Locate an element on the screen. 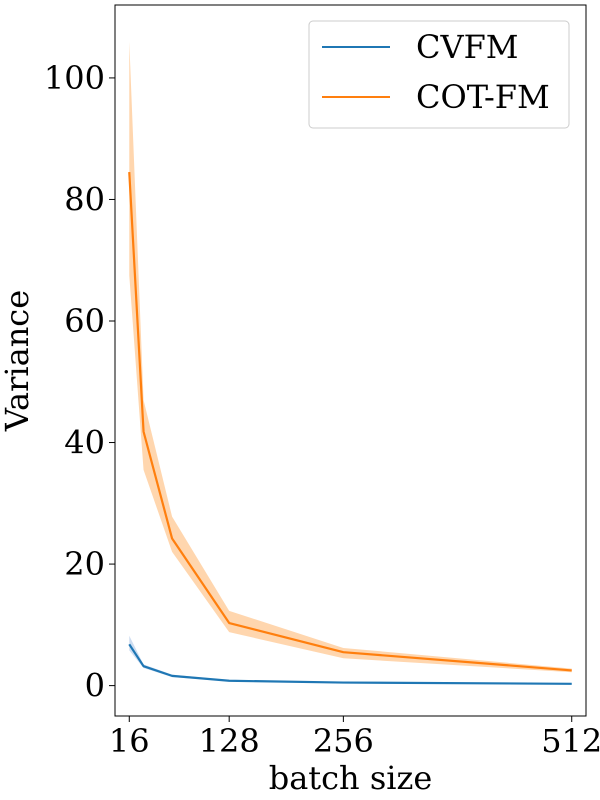 This screenshot has height=800, width=600. x-axis-ticks: 16 128 256 512 is located at coordinates (354, 738).